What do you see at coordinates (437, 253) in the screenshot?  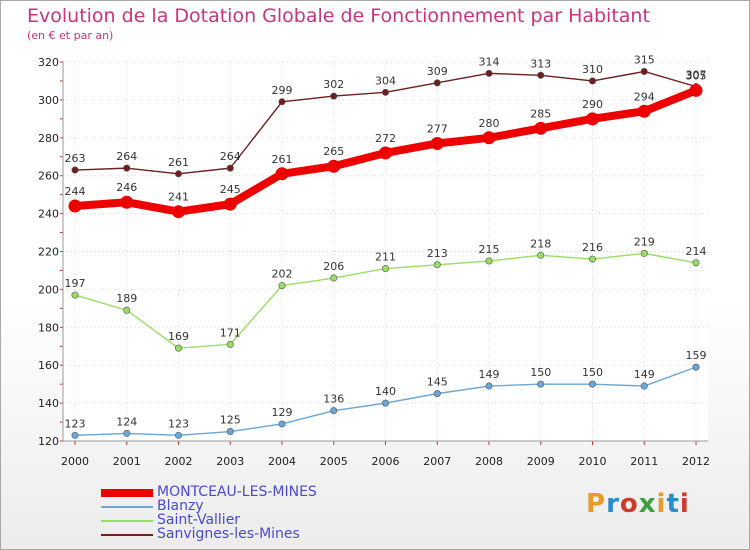 I see `data-label: 213` at bounding box center [437, 253].